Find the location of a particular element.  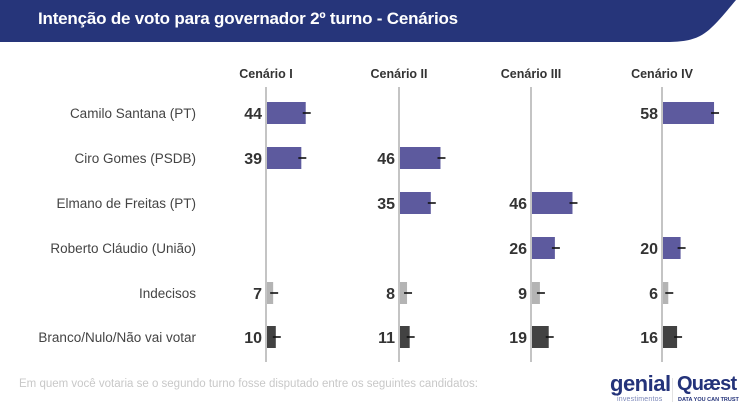

header-band is located at coordinates (368, 21).